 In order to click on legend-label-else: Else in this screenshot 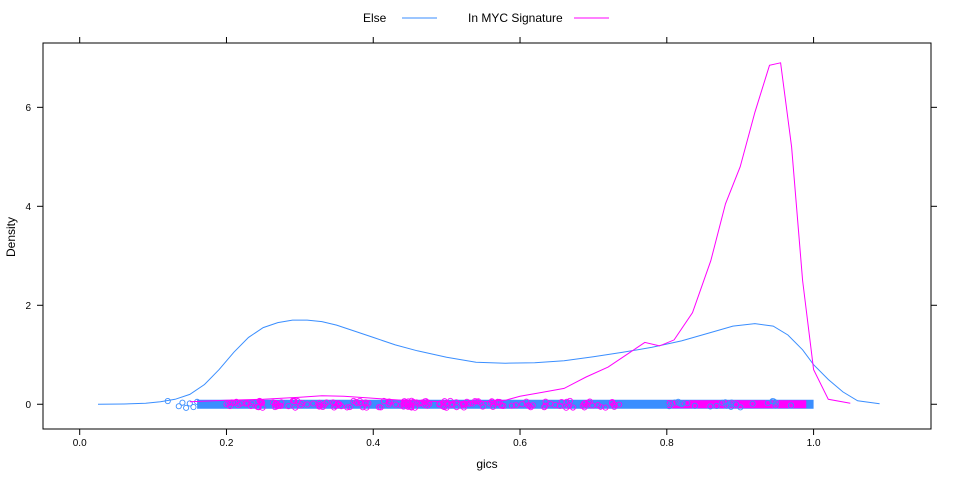, I will do `click(375, 18)`.